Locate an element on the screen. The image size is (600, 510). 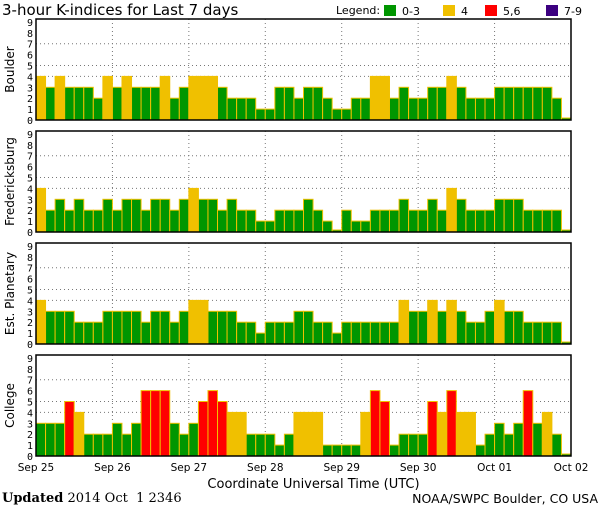
y-tick-label: 8 is located at coordinates (30, 34).